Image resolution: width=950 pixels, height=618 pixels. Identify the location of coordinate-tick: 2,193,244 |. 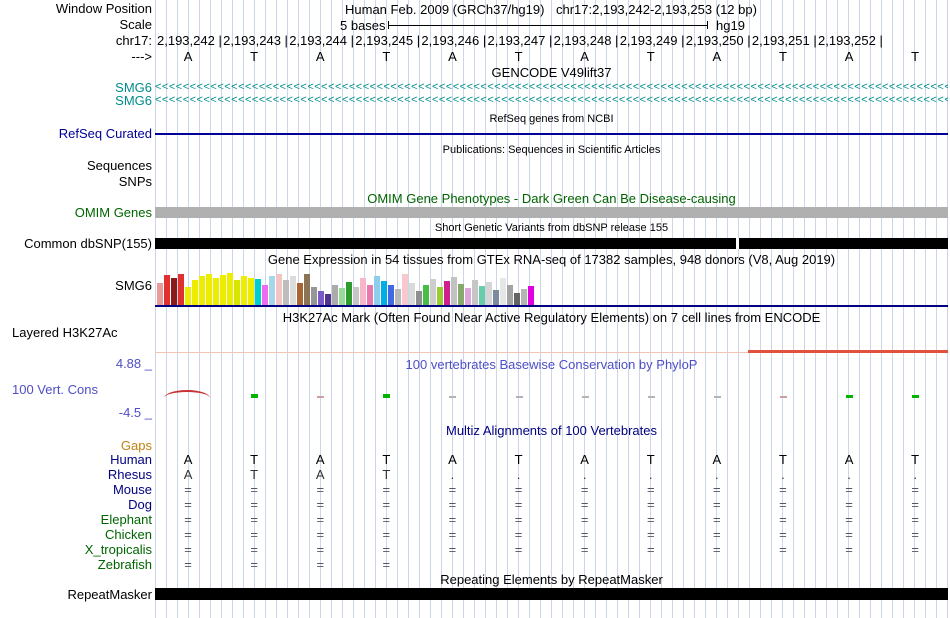
(322, 40).